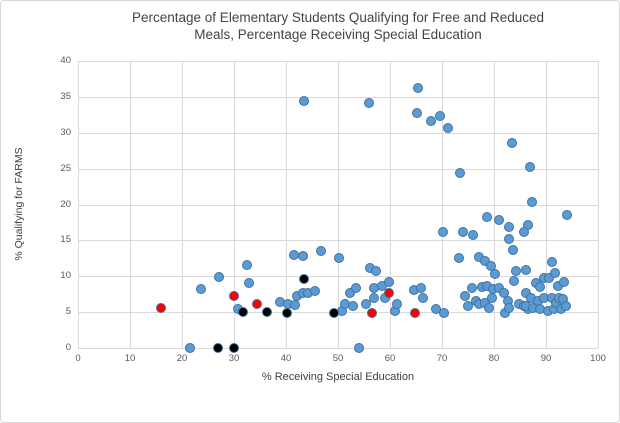  I want to click on x-axis-title: % Receiving Special Education, so click(338, 377).